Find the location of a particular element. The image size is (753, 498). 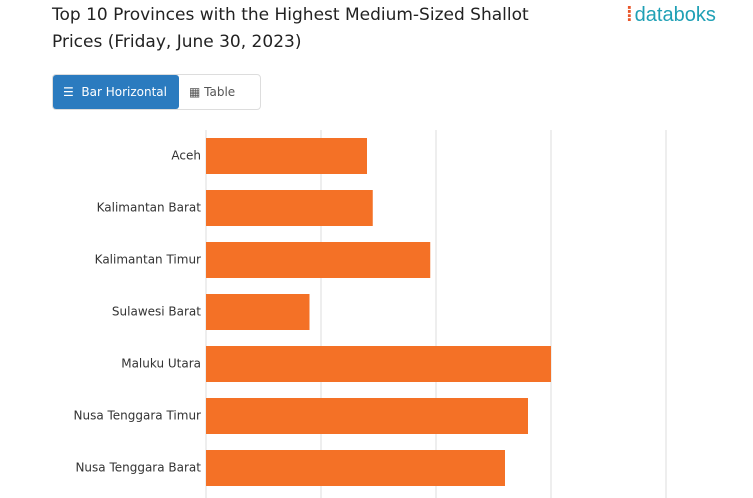

tabs: ☰ Bar Horizontal ▦ Table is located at coordinates (156, 92).